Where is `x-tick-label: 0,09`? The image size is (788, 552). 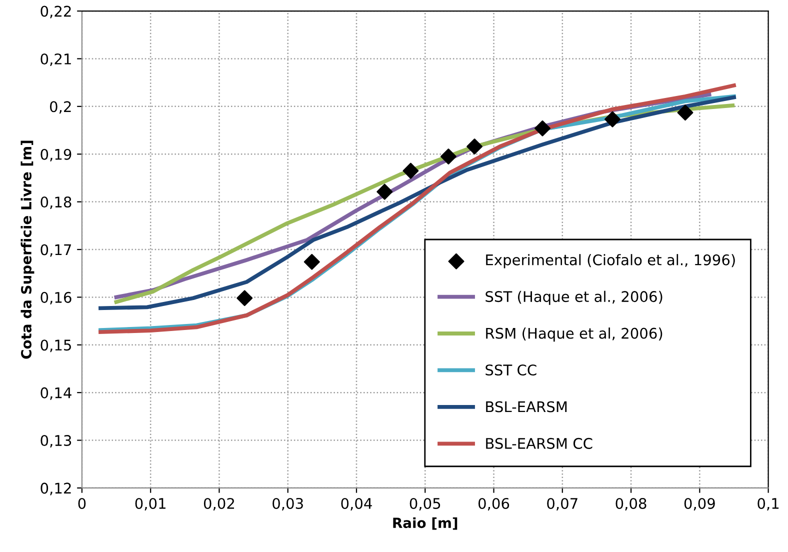
x-tick-label: 0,09 is located at coordinates (699, 504).